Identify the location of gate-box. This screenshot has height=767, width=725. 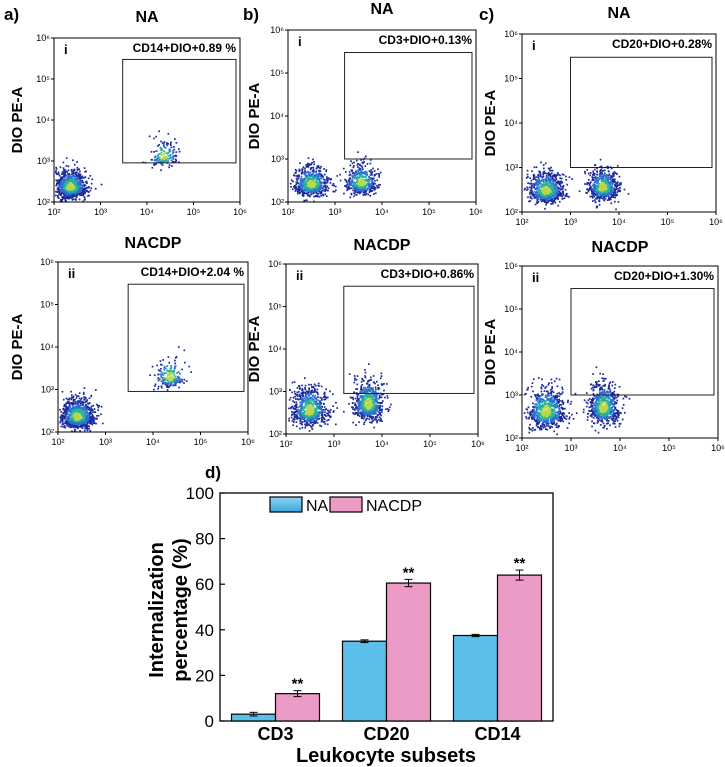
(186, 337).